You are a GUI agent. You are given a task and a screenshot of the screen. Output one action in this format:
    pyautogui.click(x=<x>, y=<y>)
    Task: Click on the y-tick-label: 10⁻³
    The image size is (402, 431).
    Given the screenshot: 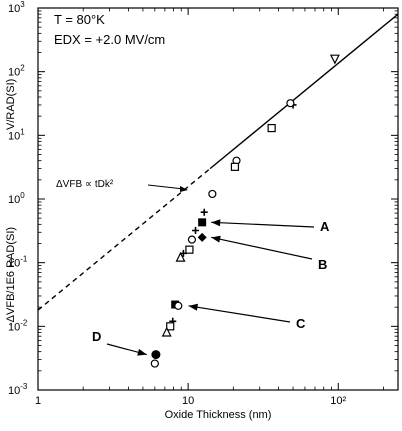 What is the action you would take?
    pyautogui.click(x=18, y=389)
    